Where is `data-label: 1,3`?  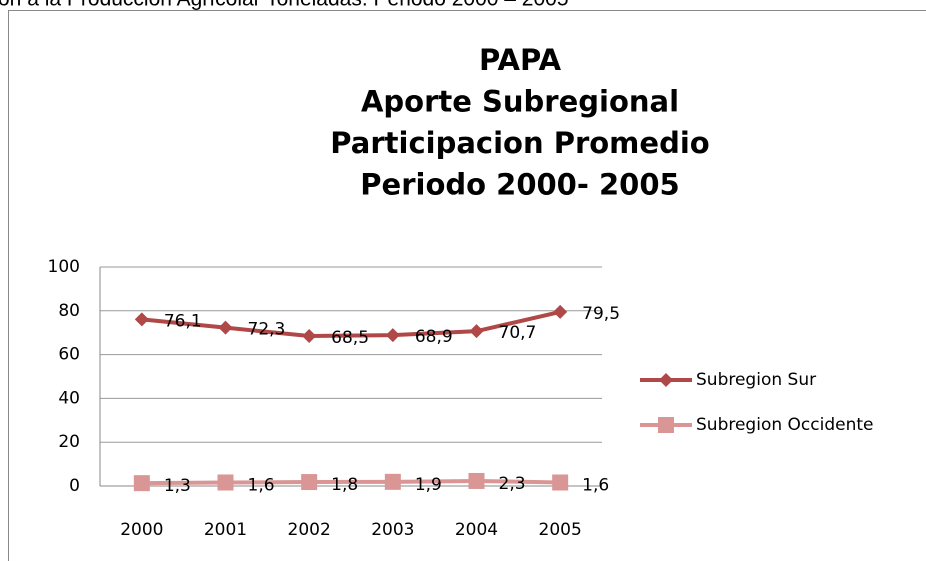 data-label: 1,3 is located at coordinates (177, 486).